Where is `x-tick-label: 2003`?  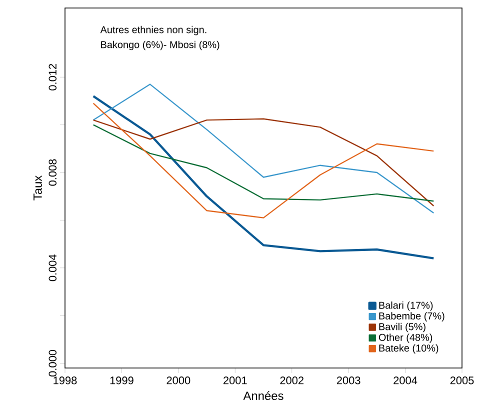
x-tick-label: 2003 is located at coordinates (348, 380).